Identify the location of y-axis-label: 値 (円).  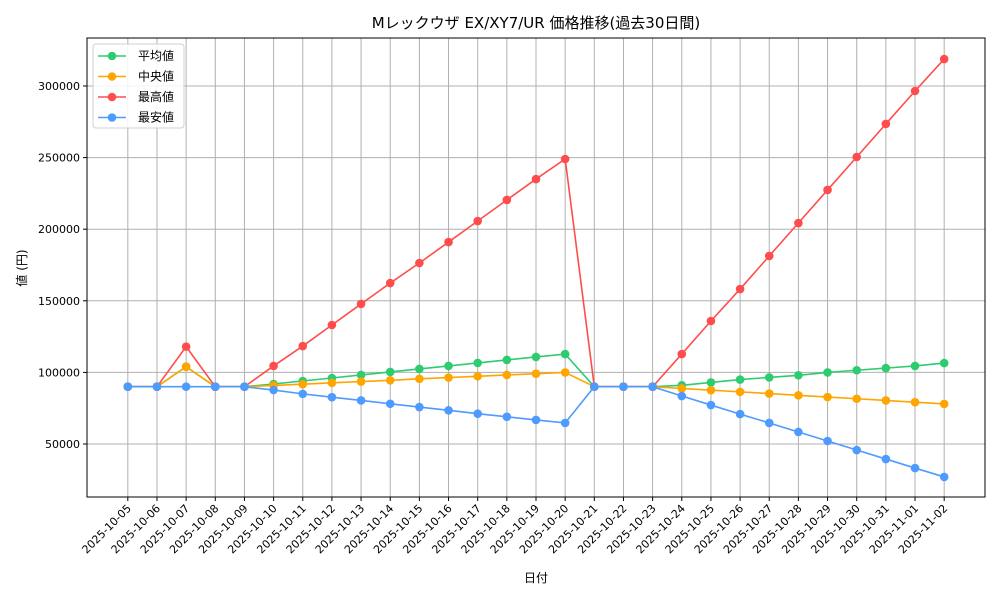
(21, 267).